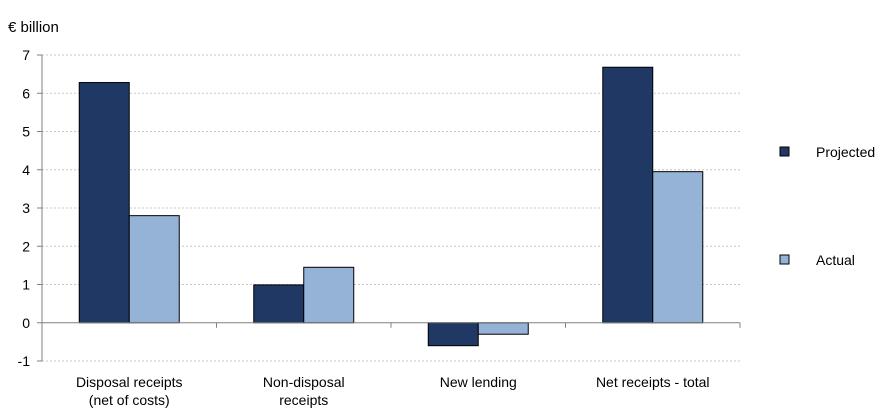  Describe the element at coordinates (26, 323) in the screenshot. I see `y-tick-label: 0` at that location.